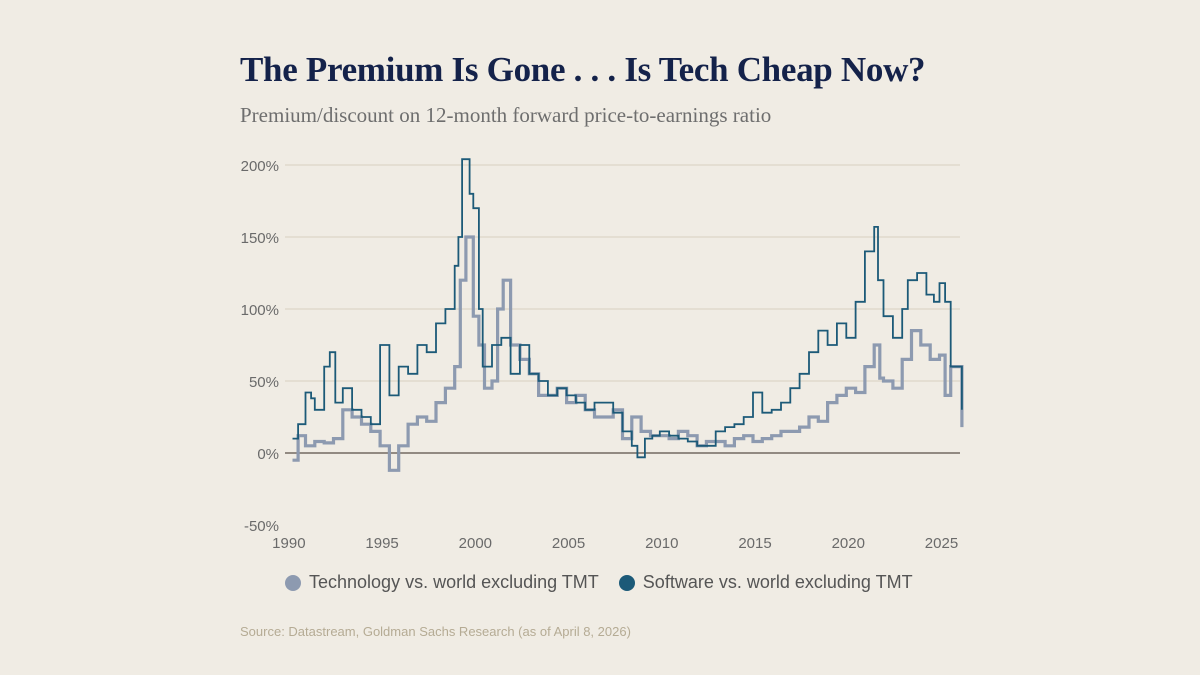  What do you see at coordinates (454, 582) in the screenshot?
I see `legend-label-technology: Technology vs. world excluding TMT` at bounding box center [454, 582].